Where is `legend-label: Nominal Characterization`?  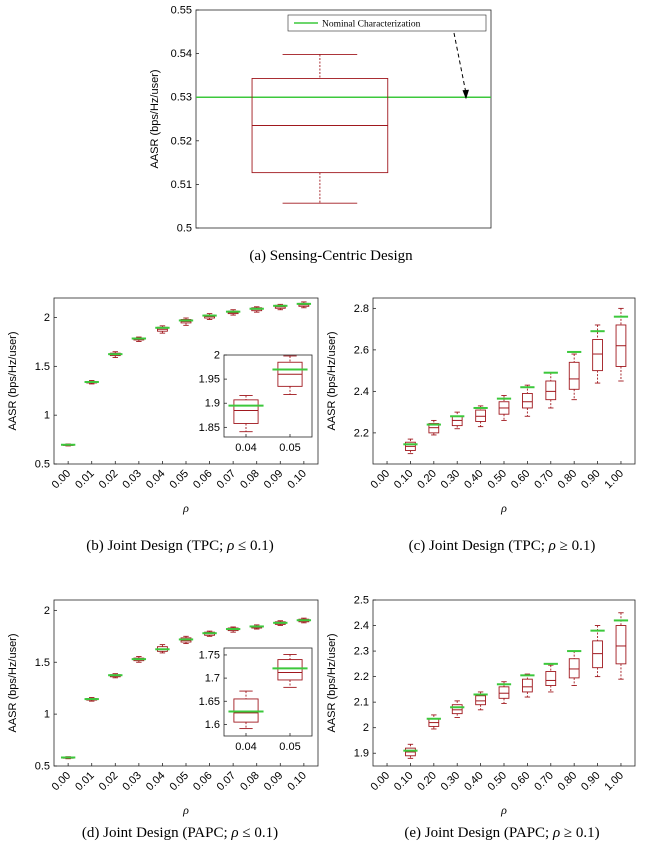
legend-label: Nominal Characterization is located at coordinates (371, 25).